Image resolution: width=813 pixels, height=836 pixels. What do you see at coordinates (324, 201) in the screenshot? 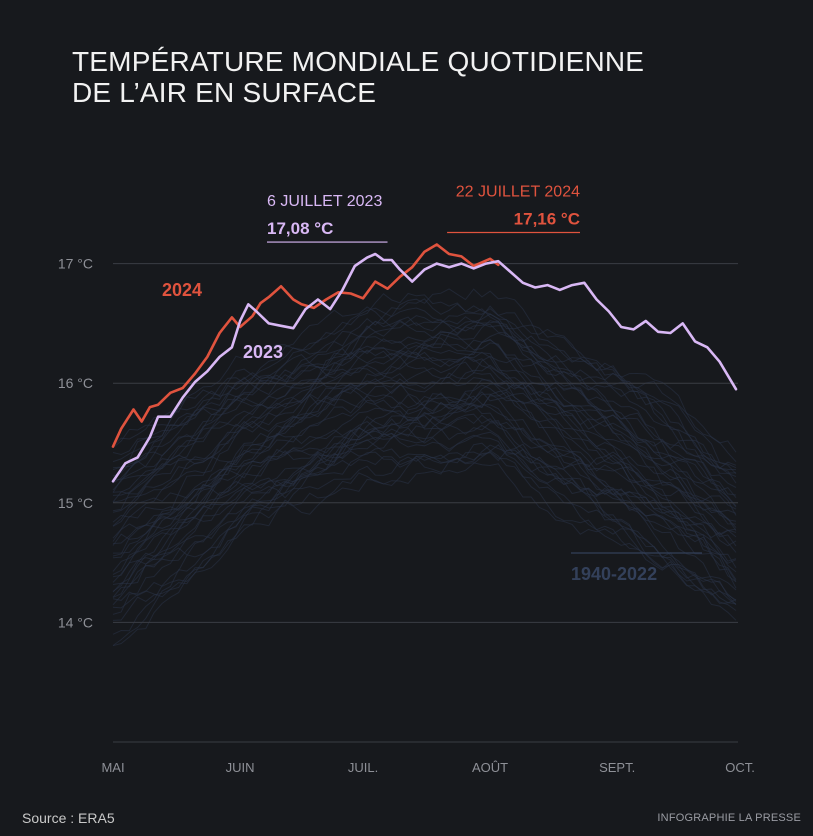
I see `annotation-date-2023: 6 JUILLET 2023` at bounding box center [324, 201].